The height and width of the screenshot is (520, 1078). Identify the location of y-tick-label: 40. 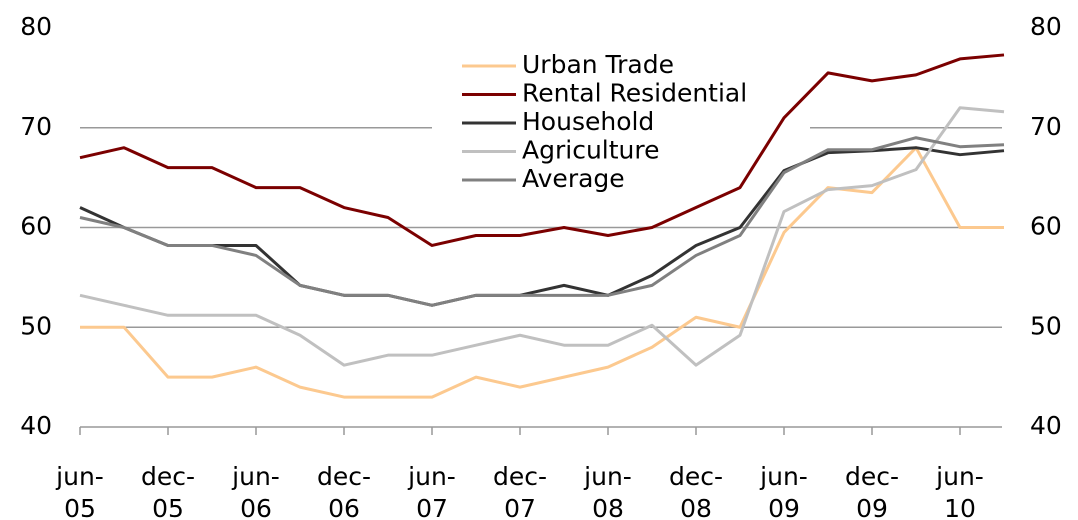
(36, 425).